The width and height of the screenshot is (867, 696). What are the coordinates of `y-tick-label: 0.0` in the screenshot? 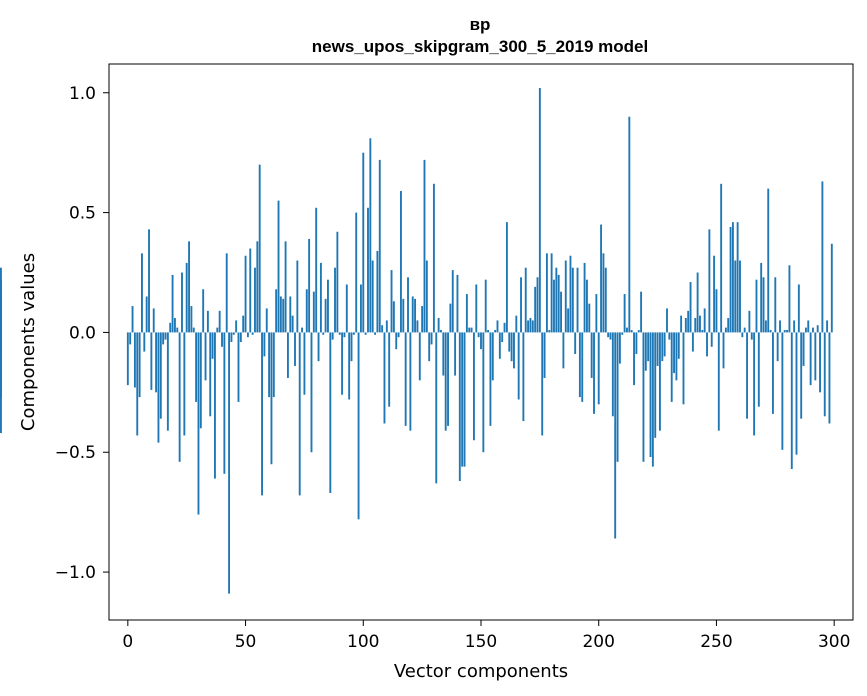 It's located at (82, 333).